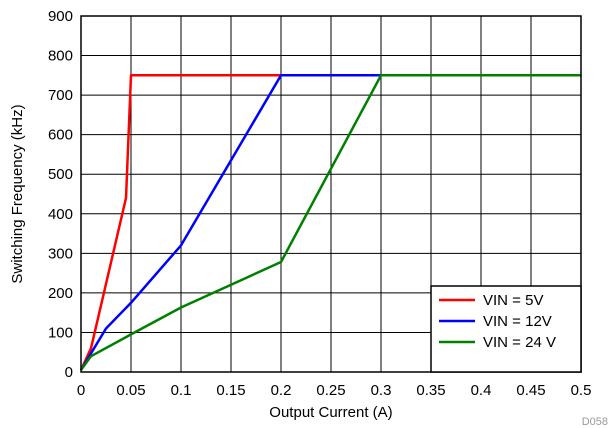 This screenshot has width=611, height=428. What do you see at coordinates (60, 253) in the screenshot?
I see `y-tick-label: 300` at bounding box center [60, 253].